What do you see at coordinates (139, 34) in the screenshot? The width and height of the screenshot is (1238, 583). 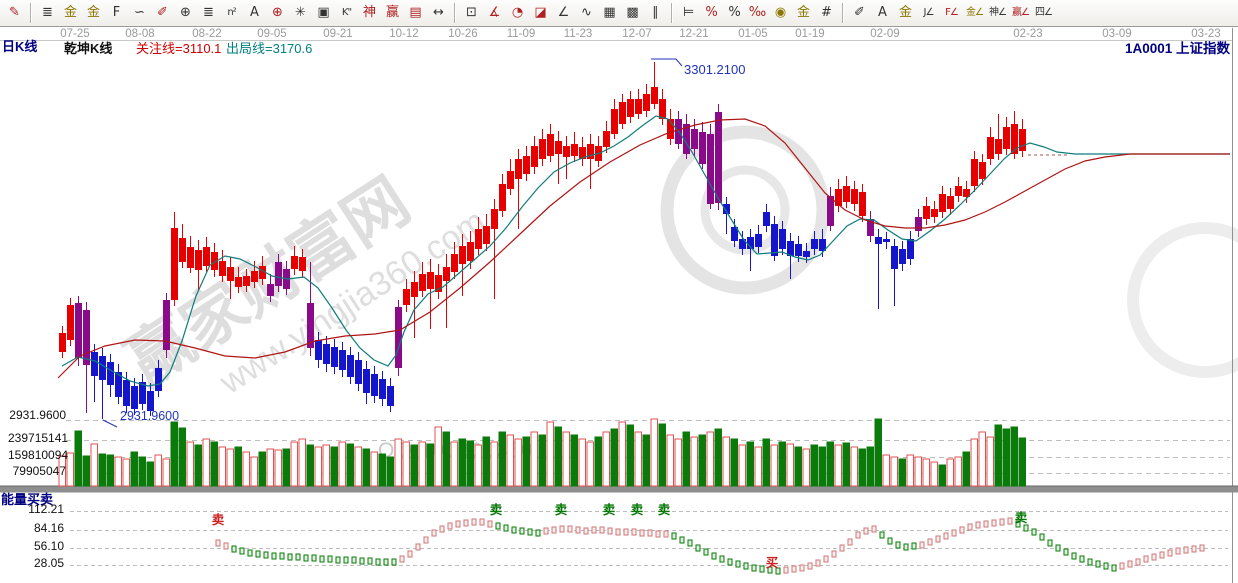 I see `date-tick: 08-08` at bounding box center [139, 34].